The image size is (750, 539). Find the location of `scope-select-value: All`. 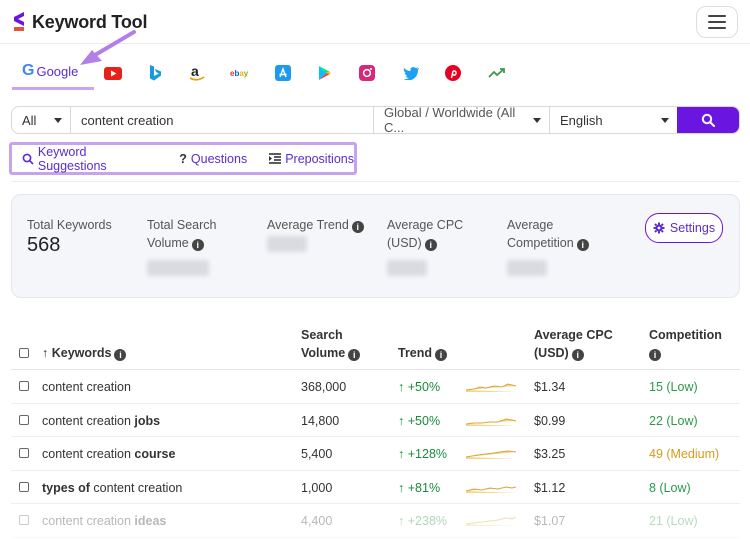

scope-select-value: All is located at coordinates (29, 120).